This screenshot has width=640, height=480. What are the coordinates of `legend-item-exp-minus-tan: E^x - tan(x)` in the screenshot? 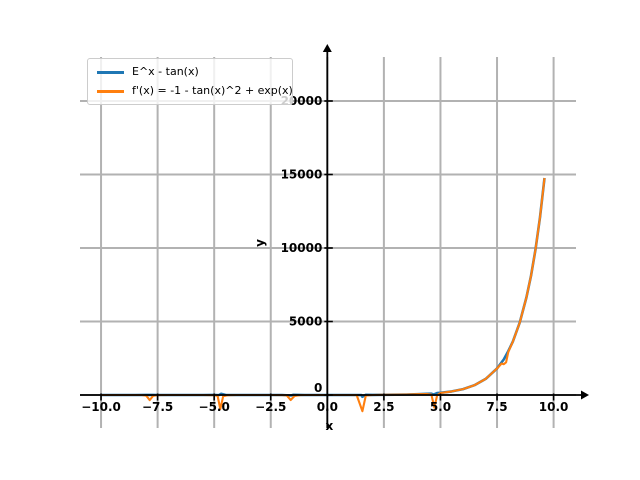 It's located at (190, 72).